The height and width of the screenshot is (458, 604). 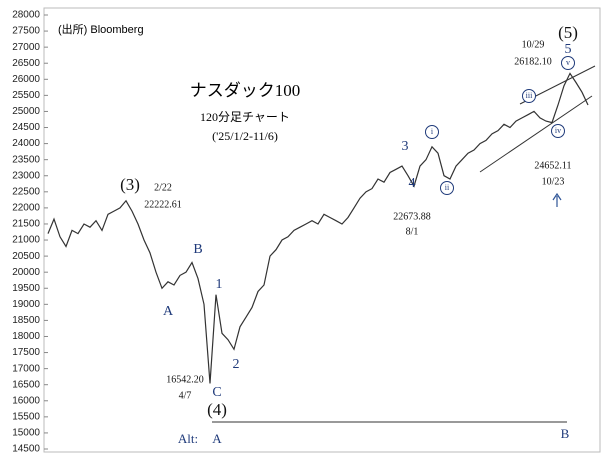 What do you see at coordinates (533, 61) in the screenshot?
I see `annotation: 26182.10` at bounding box center [533, 61].